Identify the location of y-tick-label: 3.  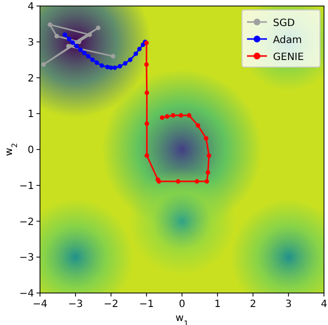
(31, 42).